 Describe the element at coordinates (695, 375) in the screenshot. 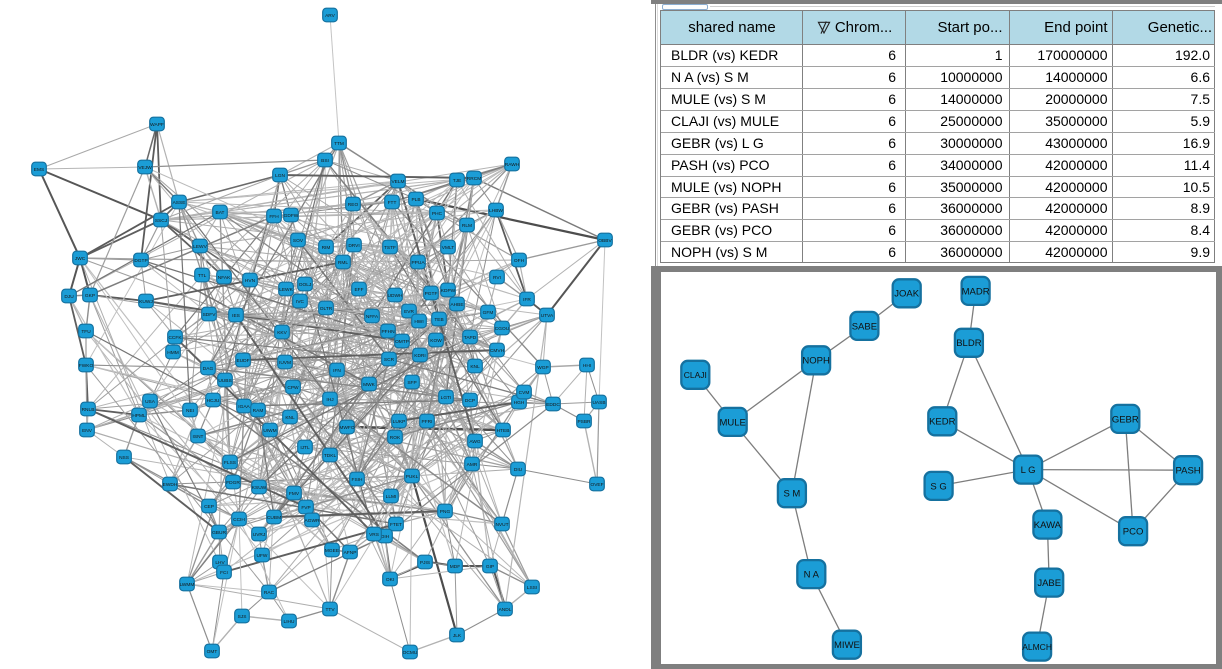

I see `svg-text: CLAJI` at that location.